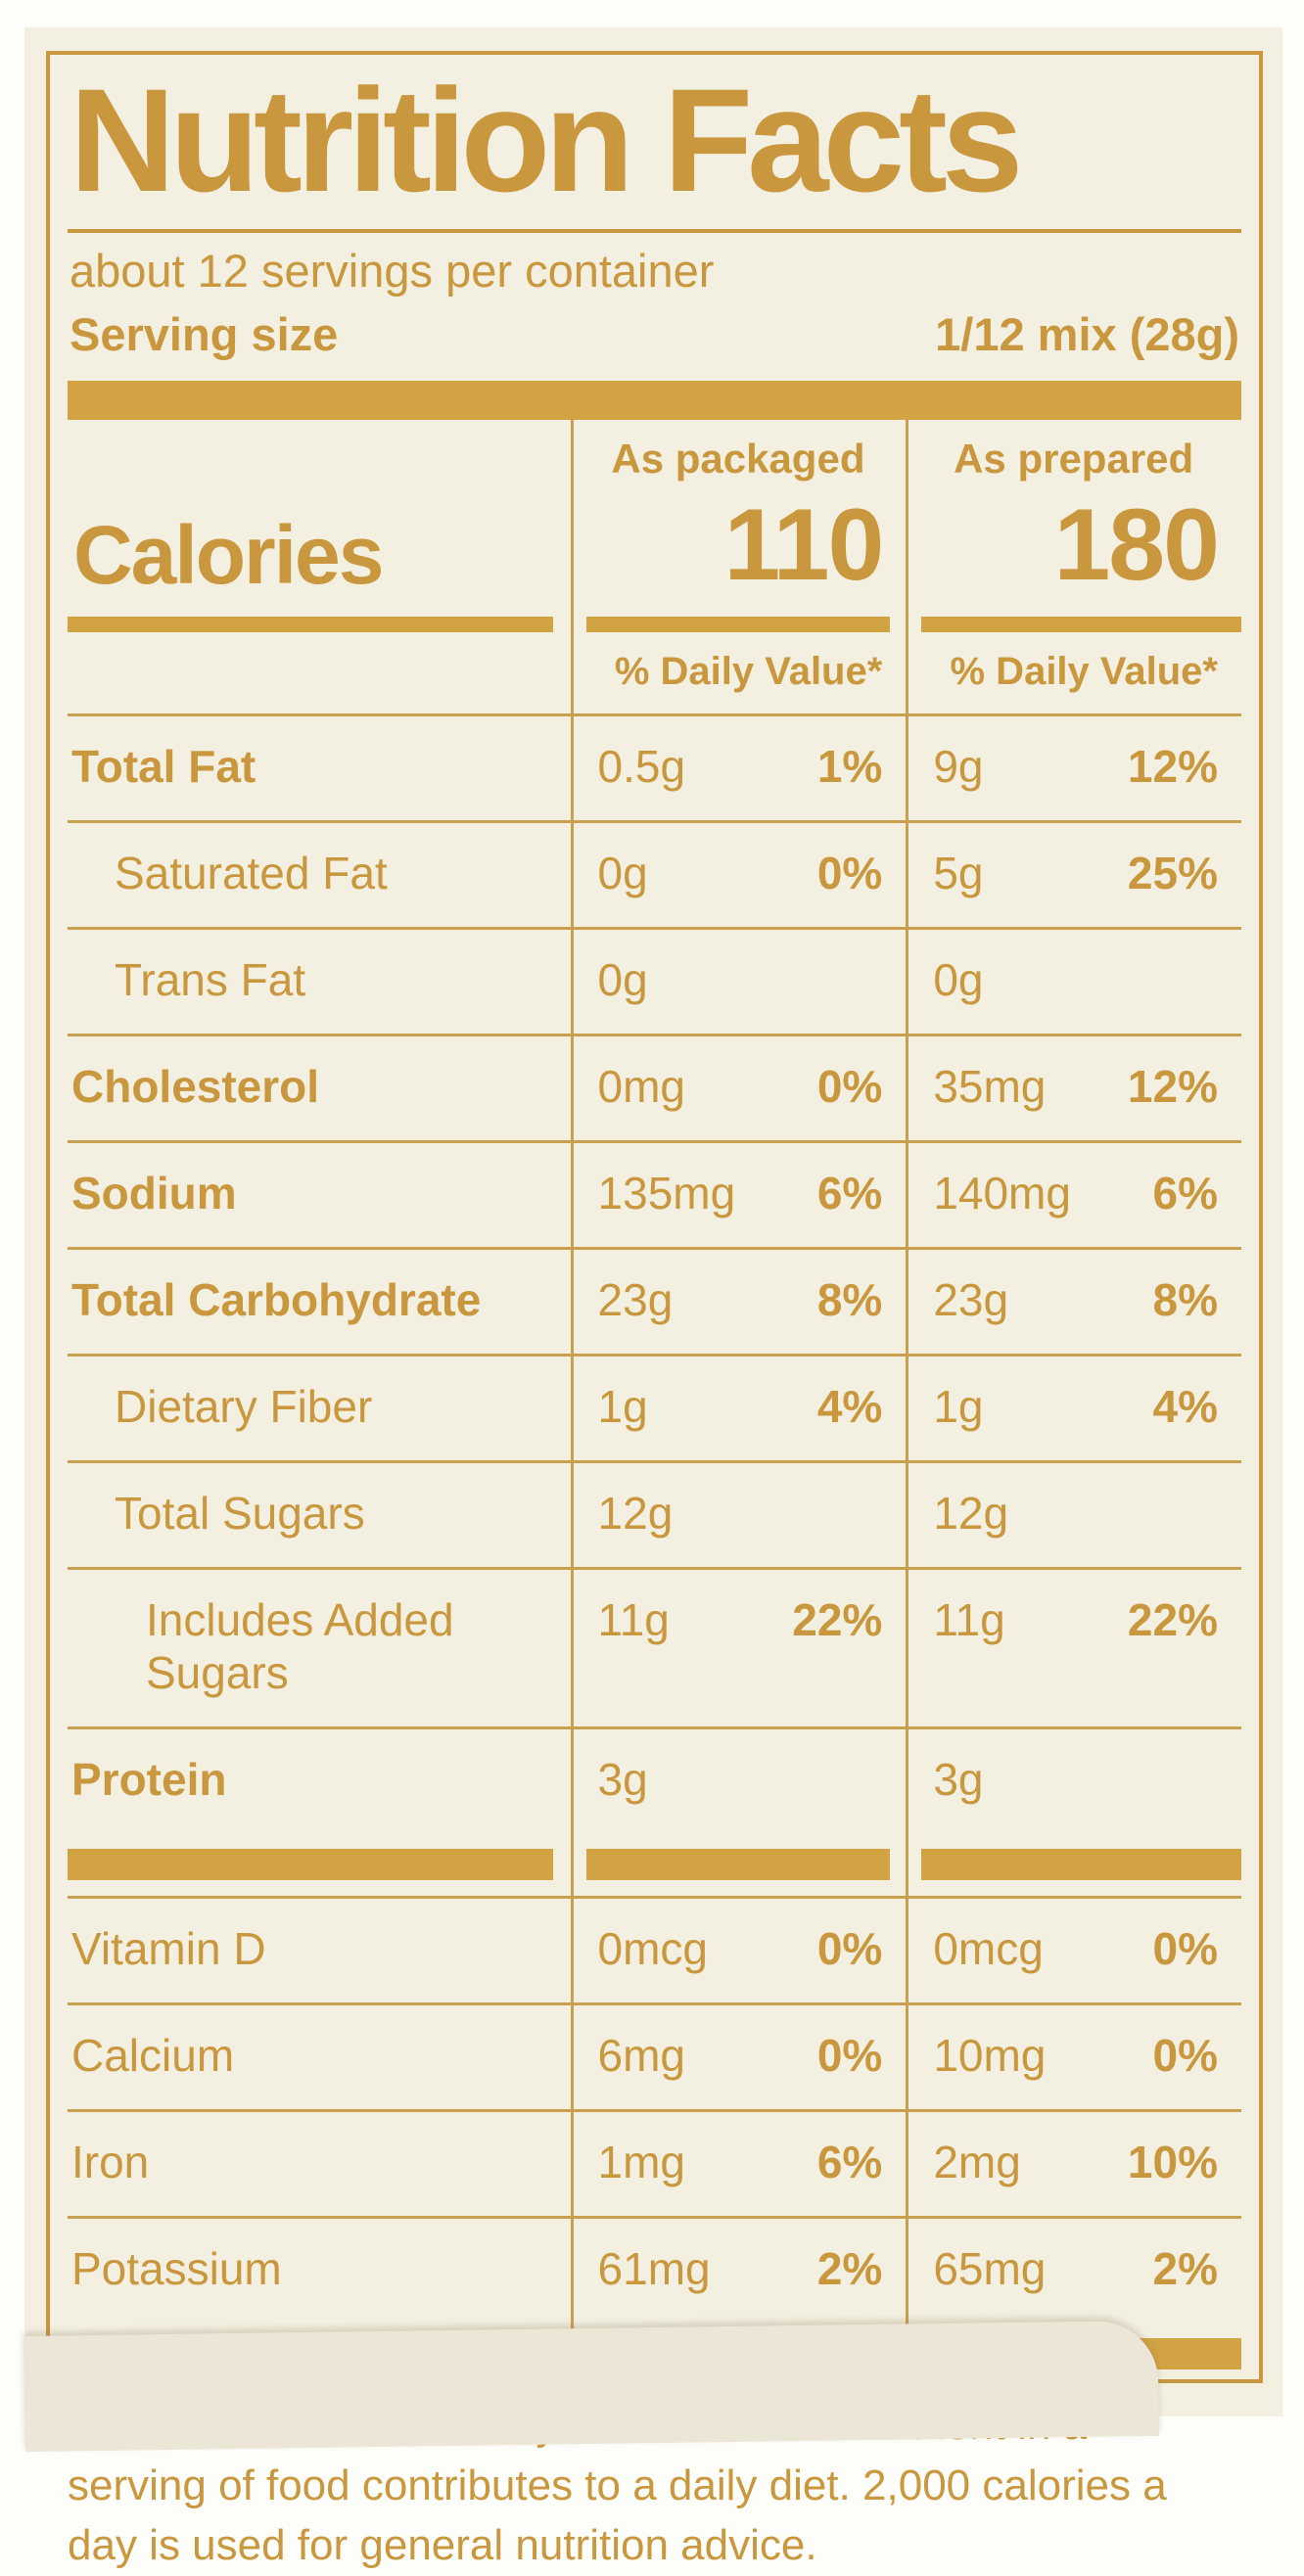  What do you see at coordinates (959, 980) in the screenshot?
I see `prepared-amount: 0g` at bounding box center [959, 980].